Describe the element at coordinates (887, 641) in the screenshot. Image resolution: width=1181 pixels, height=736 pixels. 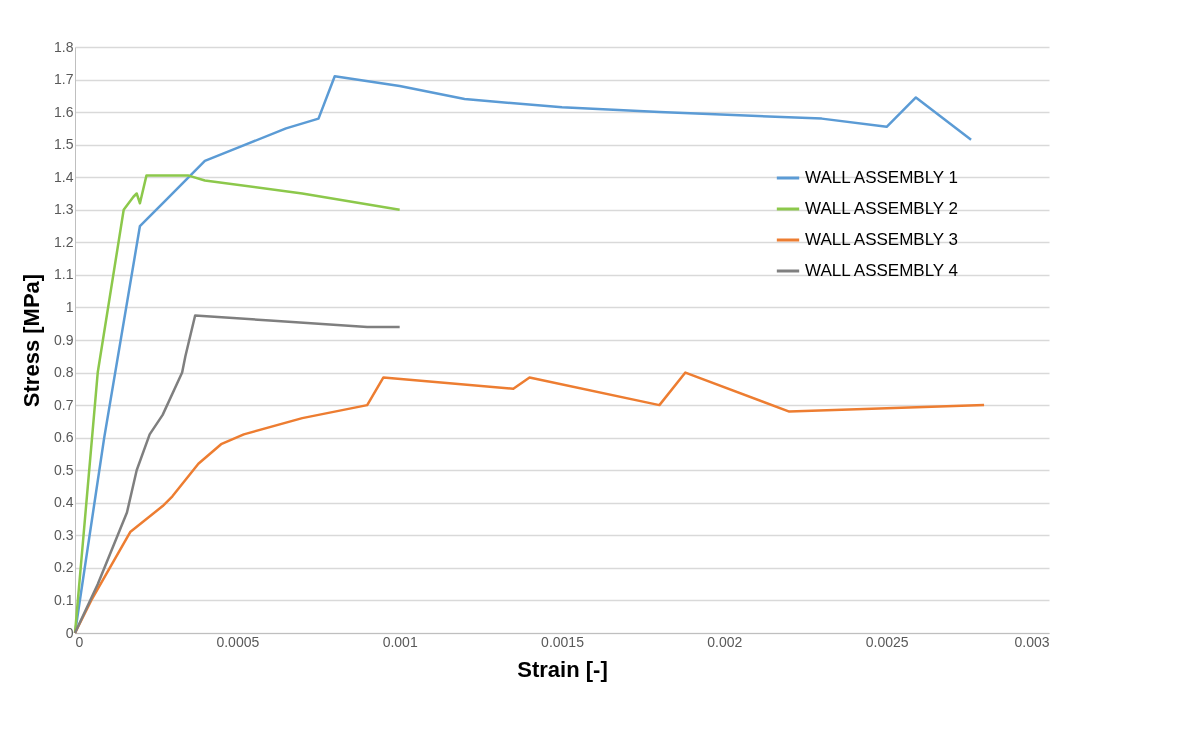
I see `x-tick-label: 0.0025` at that location.